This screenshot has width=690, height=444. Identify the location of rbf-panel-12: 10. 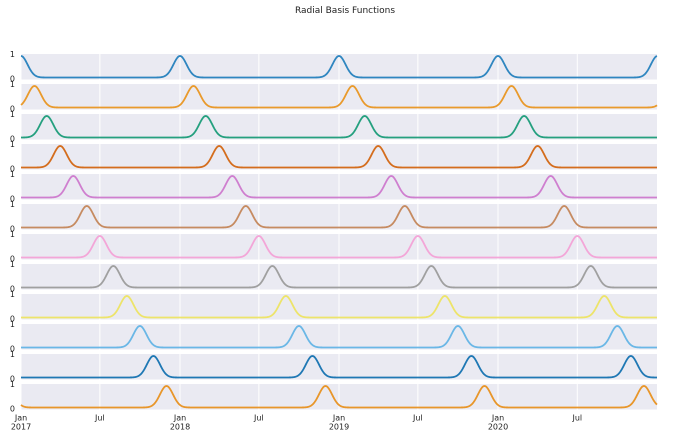
(334, 397).